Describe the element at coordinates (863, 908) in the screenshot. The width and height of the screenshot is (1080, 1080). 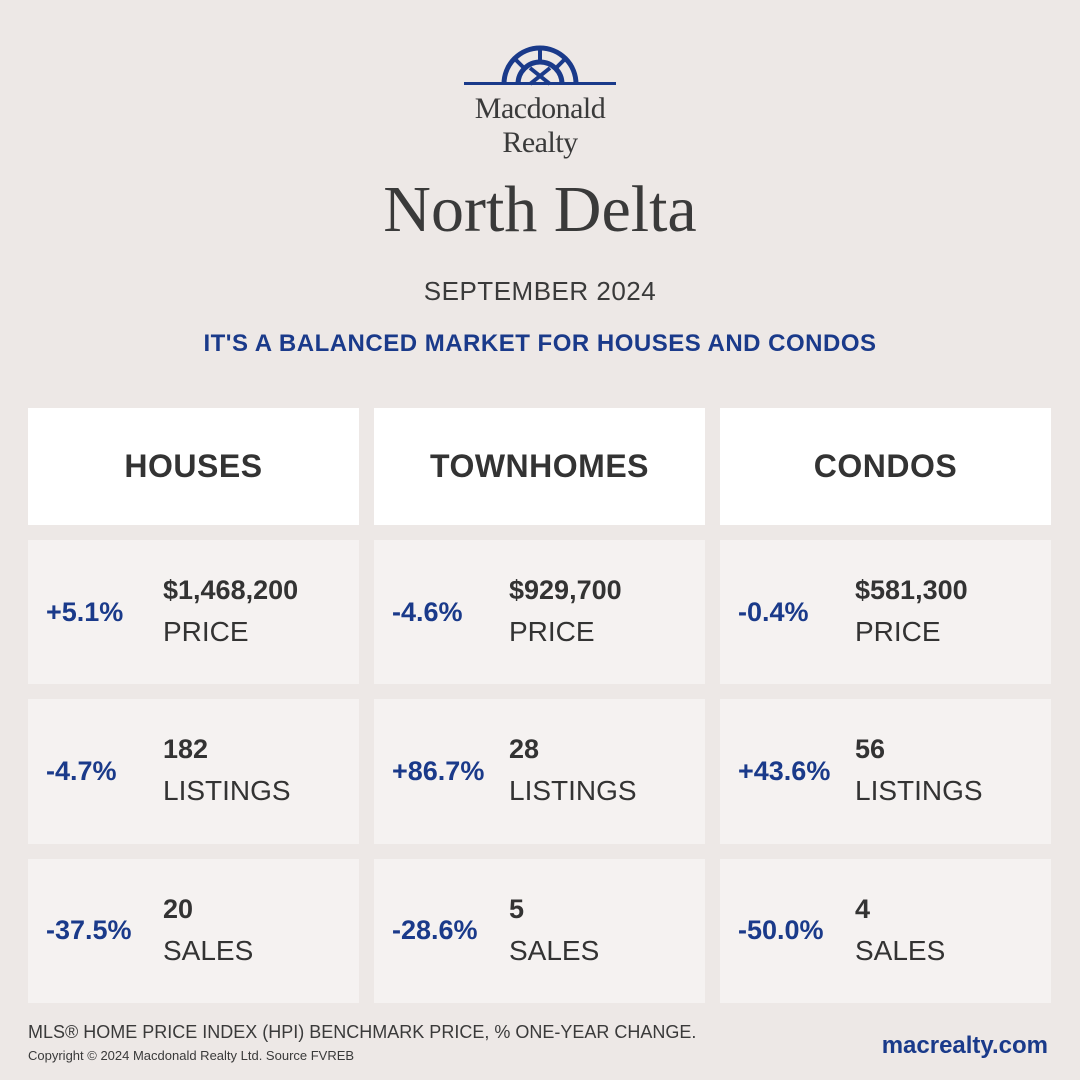
I see `sales-value: 4` at that location.